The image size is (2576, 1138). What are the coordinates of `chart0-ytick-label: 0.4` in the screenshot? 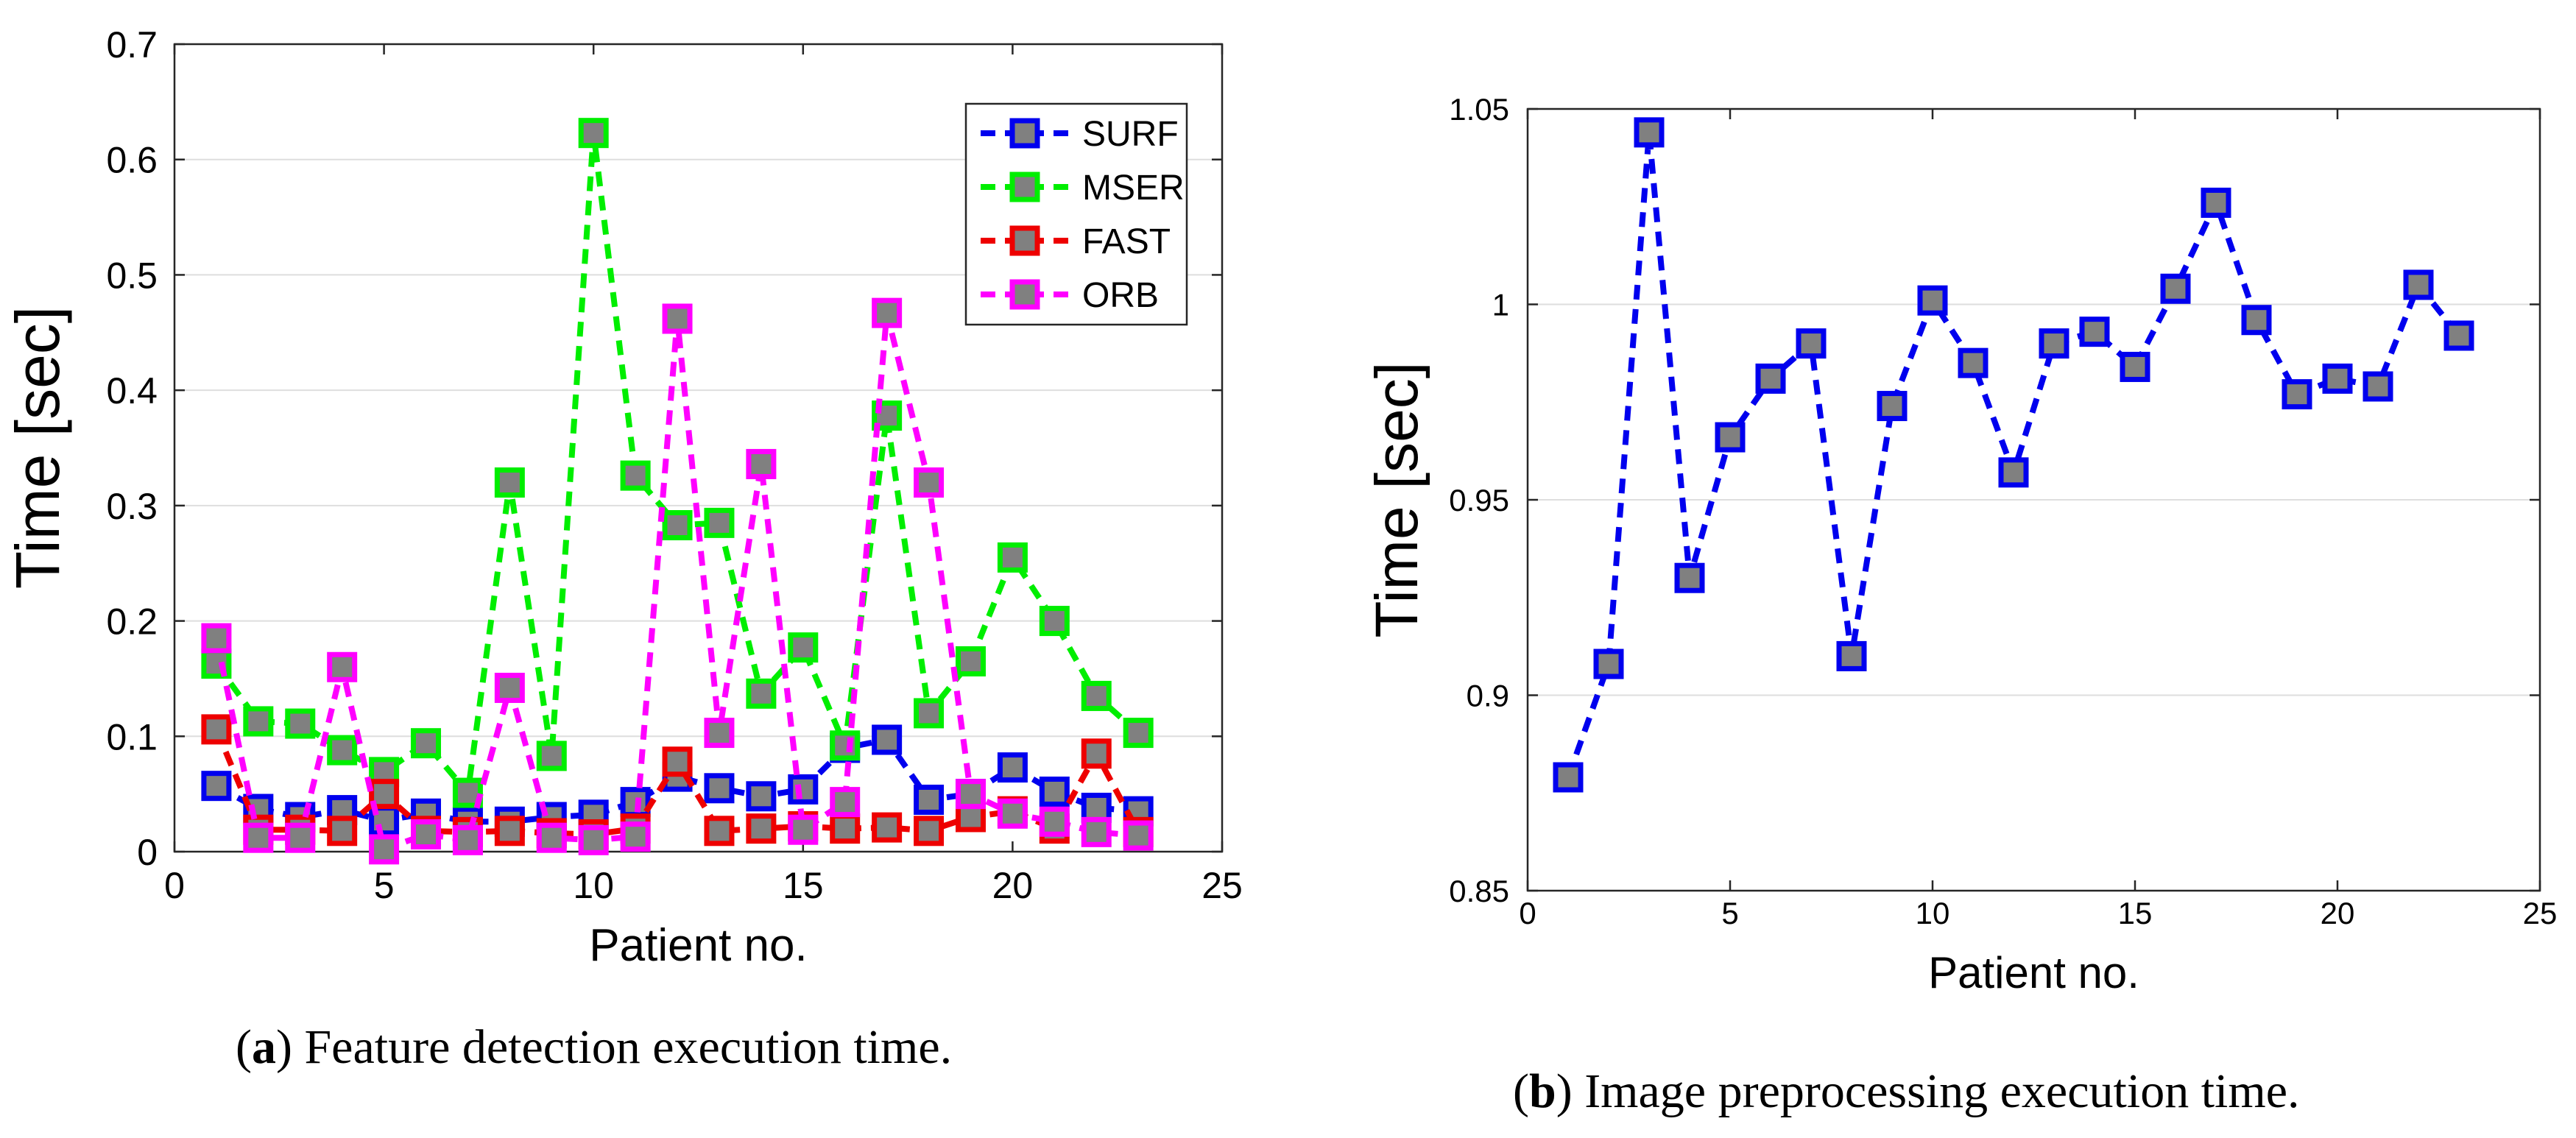 It's located at (132, 391).